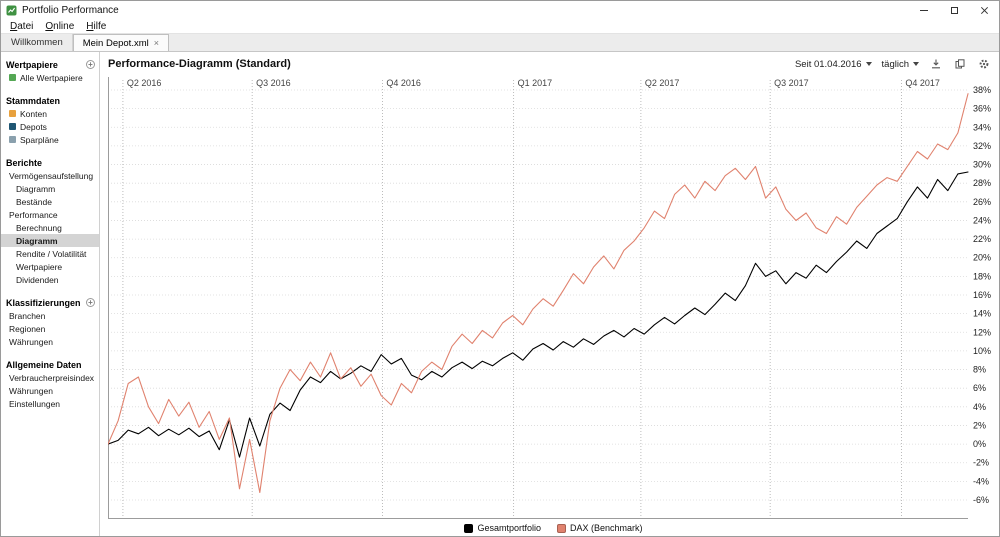  Describe the element at coordinates (199, 64) in the screenshot. I see `page-title: Performance-Diagramm (Standard)` at that location.